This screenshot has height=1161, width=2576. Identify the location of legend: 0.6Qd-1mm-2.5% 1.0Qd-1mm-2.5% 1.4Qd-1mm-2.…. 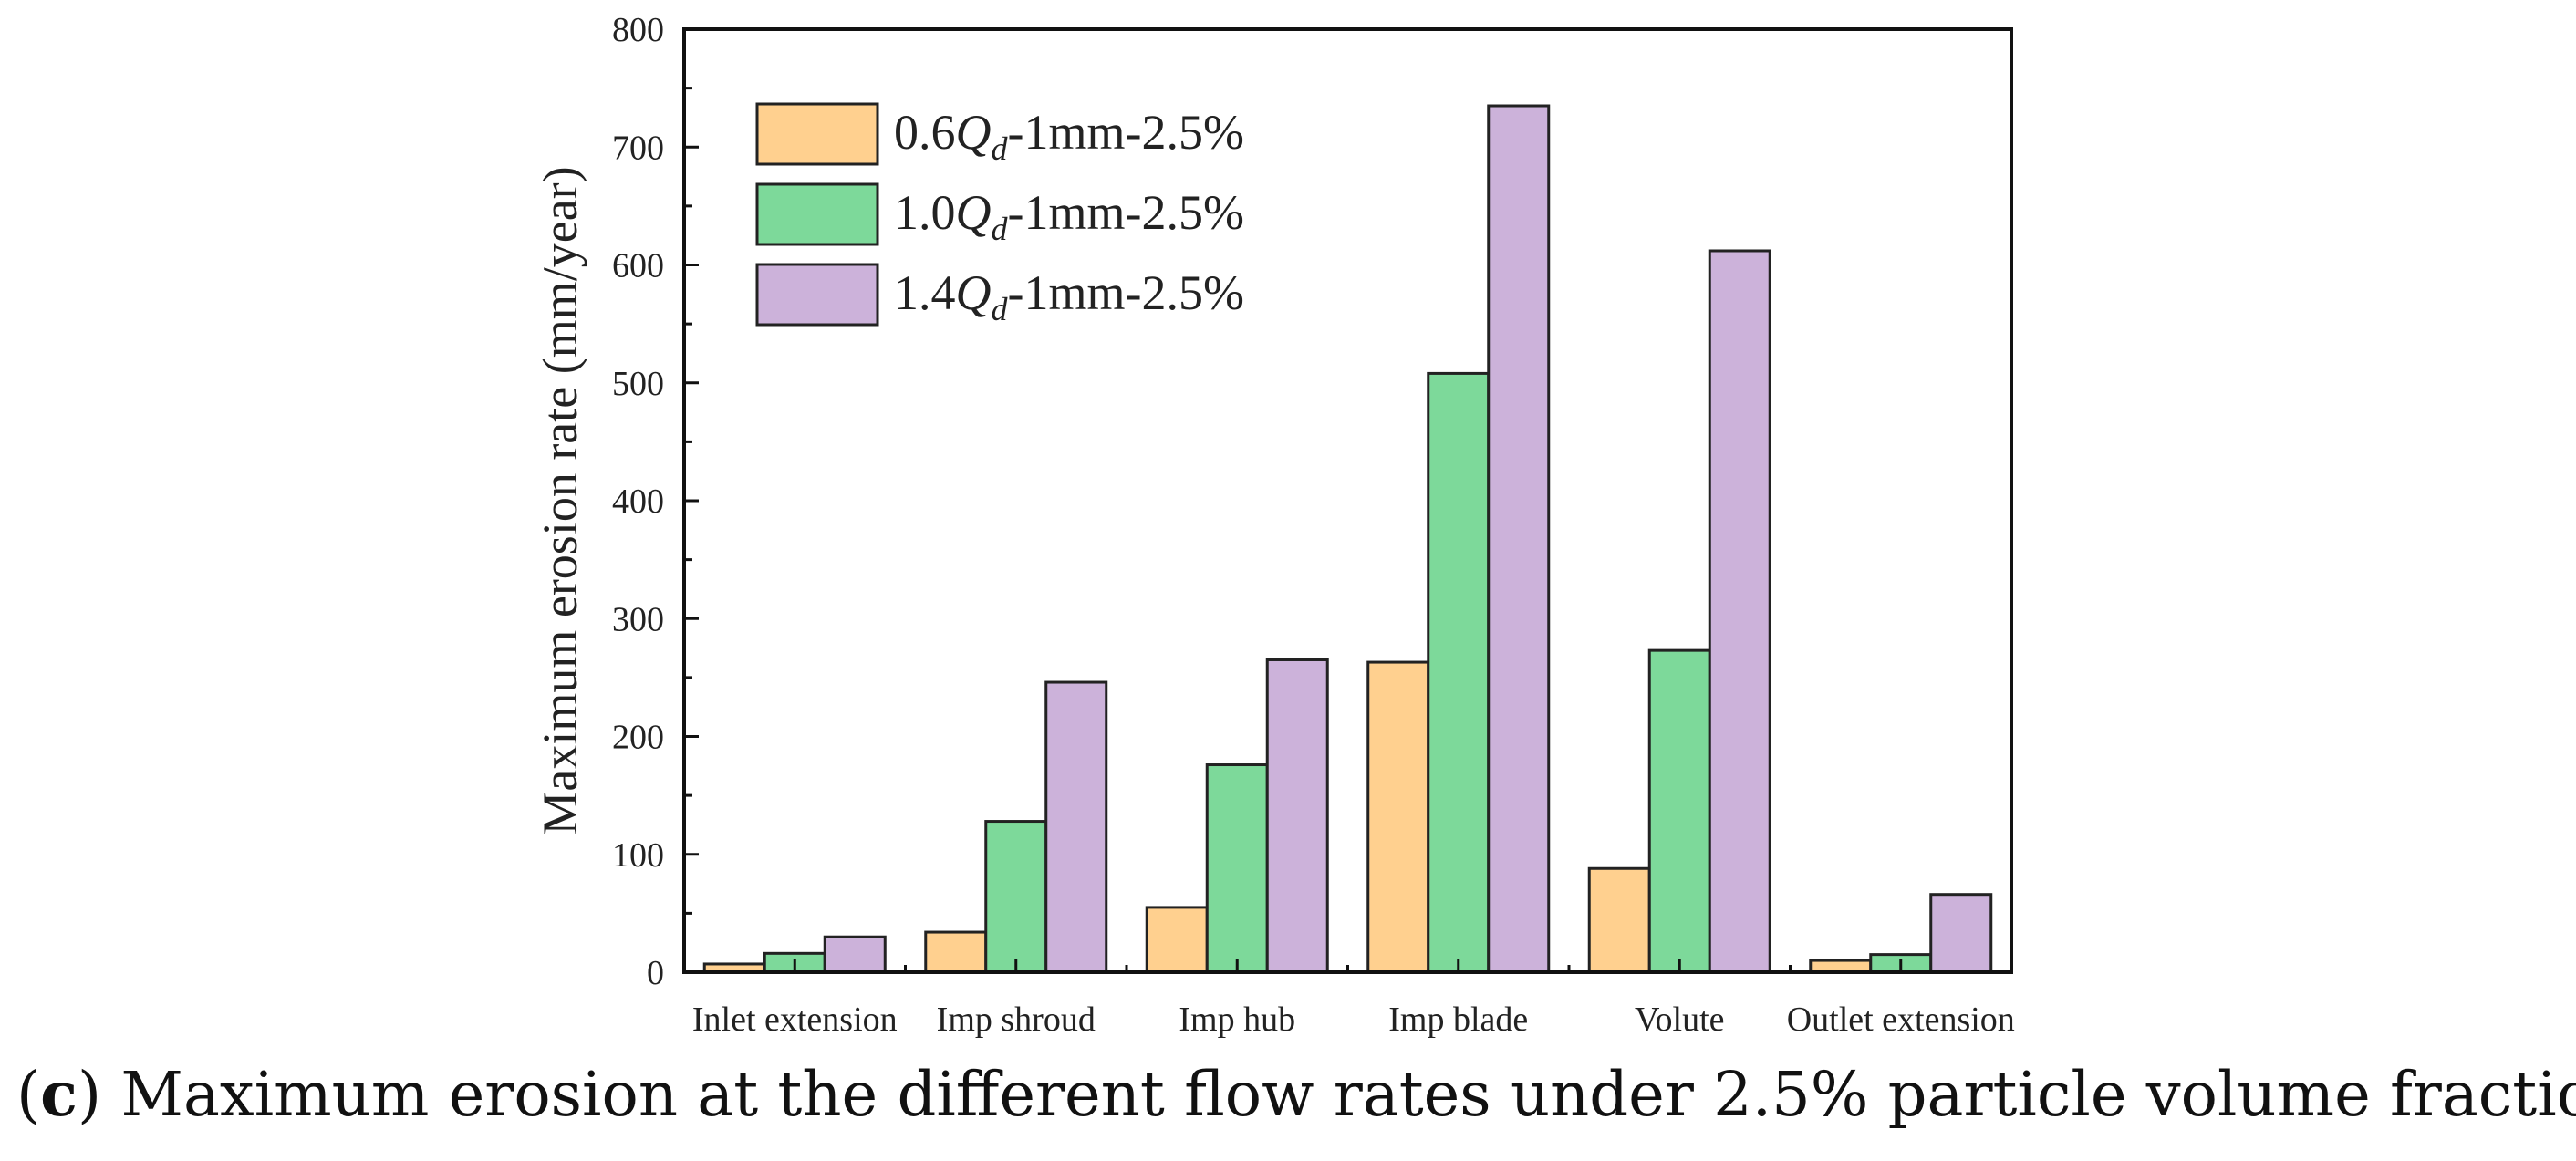
(999, 214).